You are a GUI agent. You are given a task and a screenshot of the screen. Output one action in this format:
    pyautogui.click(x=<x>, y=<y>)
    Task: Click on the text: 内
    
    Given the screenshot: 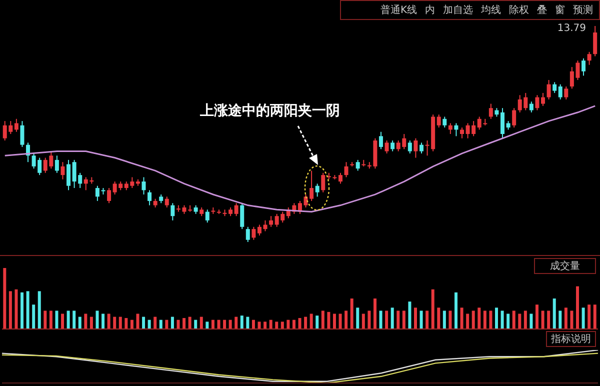 What is the action you would take?
    pyautogui.click(x=430, y=10)
    